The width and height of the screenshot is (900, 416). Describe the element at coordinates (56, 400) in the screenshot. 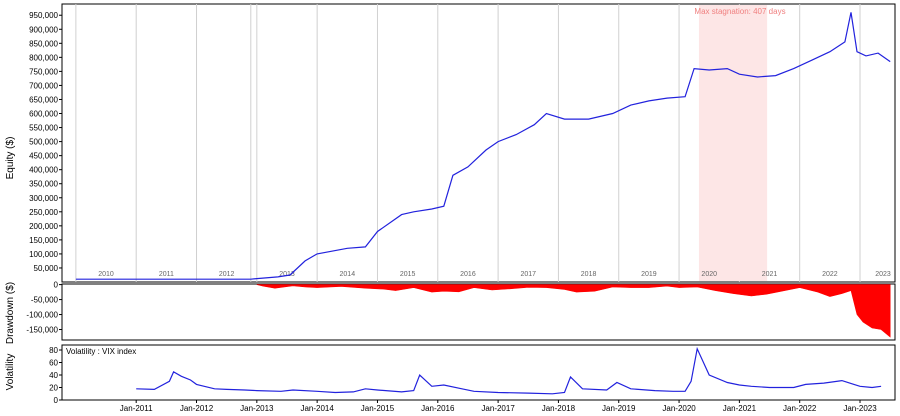

I see `volatility-y-tick-label: 0` at that location.